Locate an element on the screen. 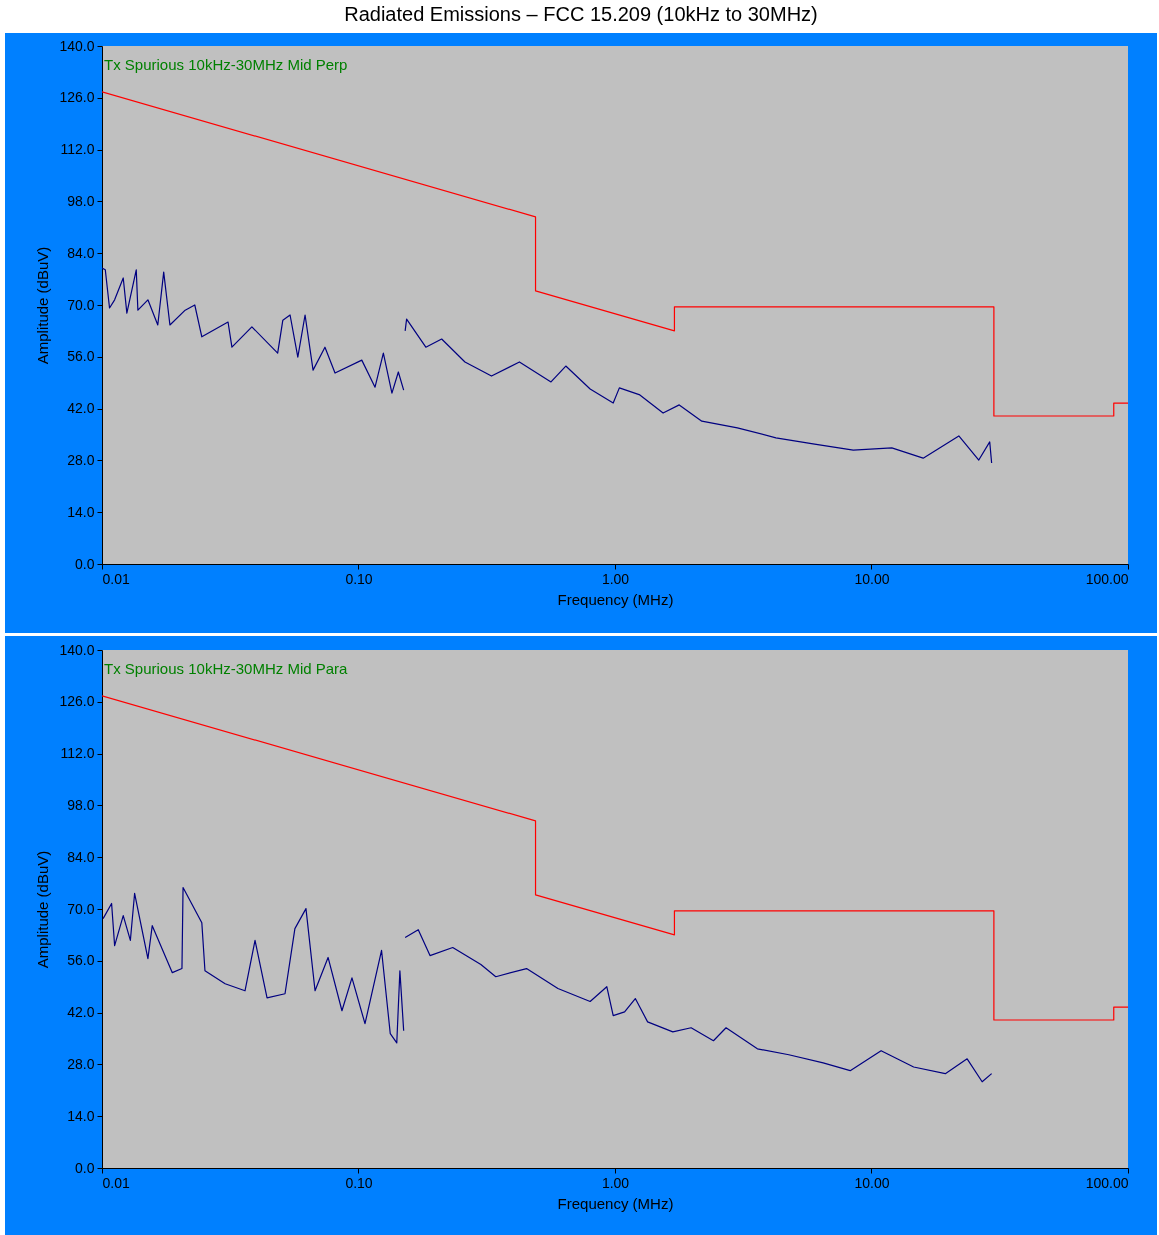 Image resolution: width=1159 pixels, height=1235 pixels. annotation: Tx Spurious 10kHz-30MHz Mid Perp is located at coordinates (226, 64).